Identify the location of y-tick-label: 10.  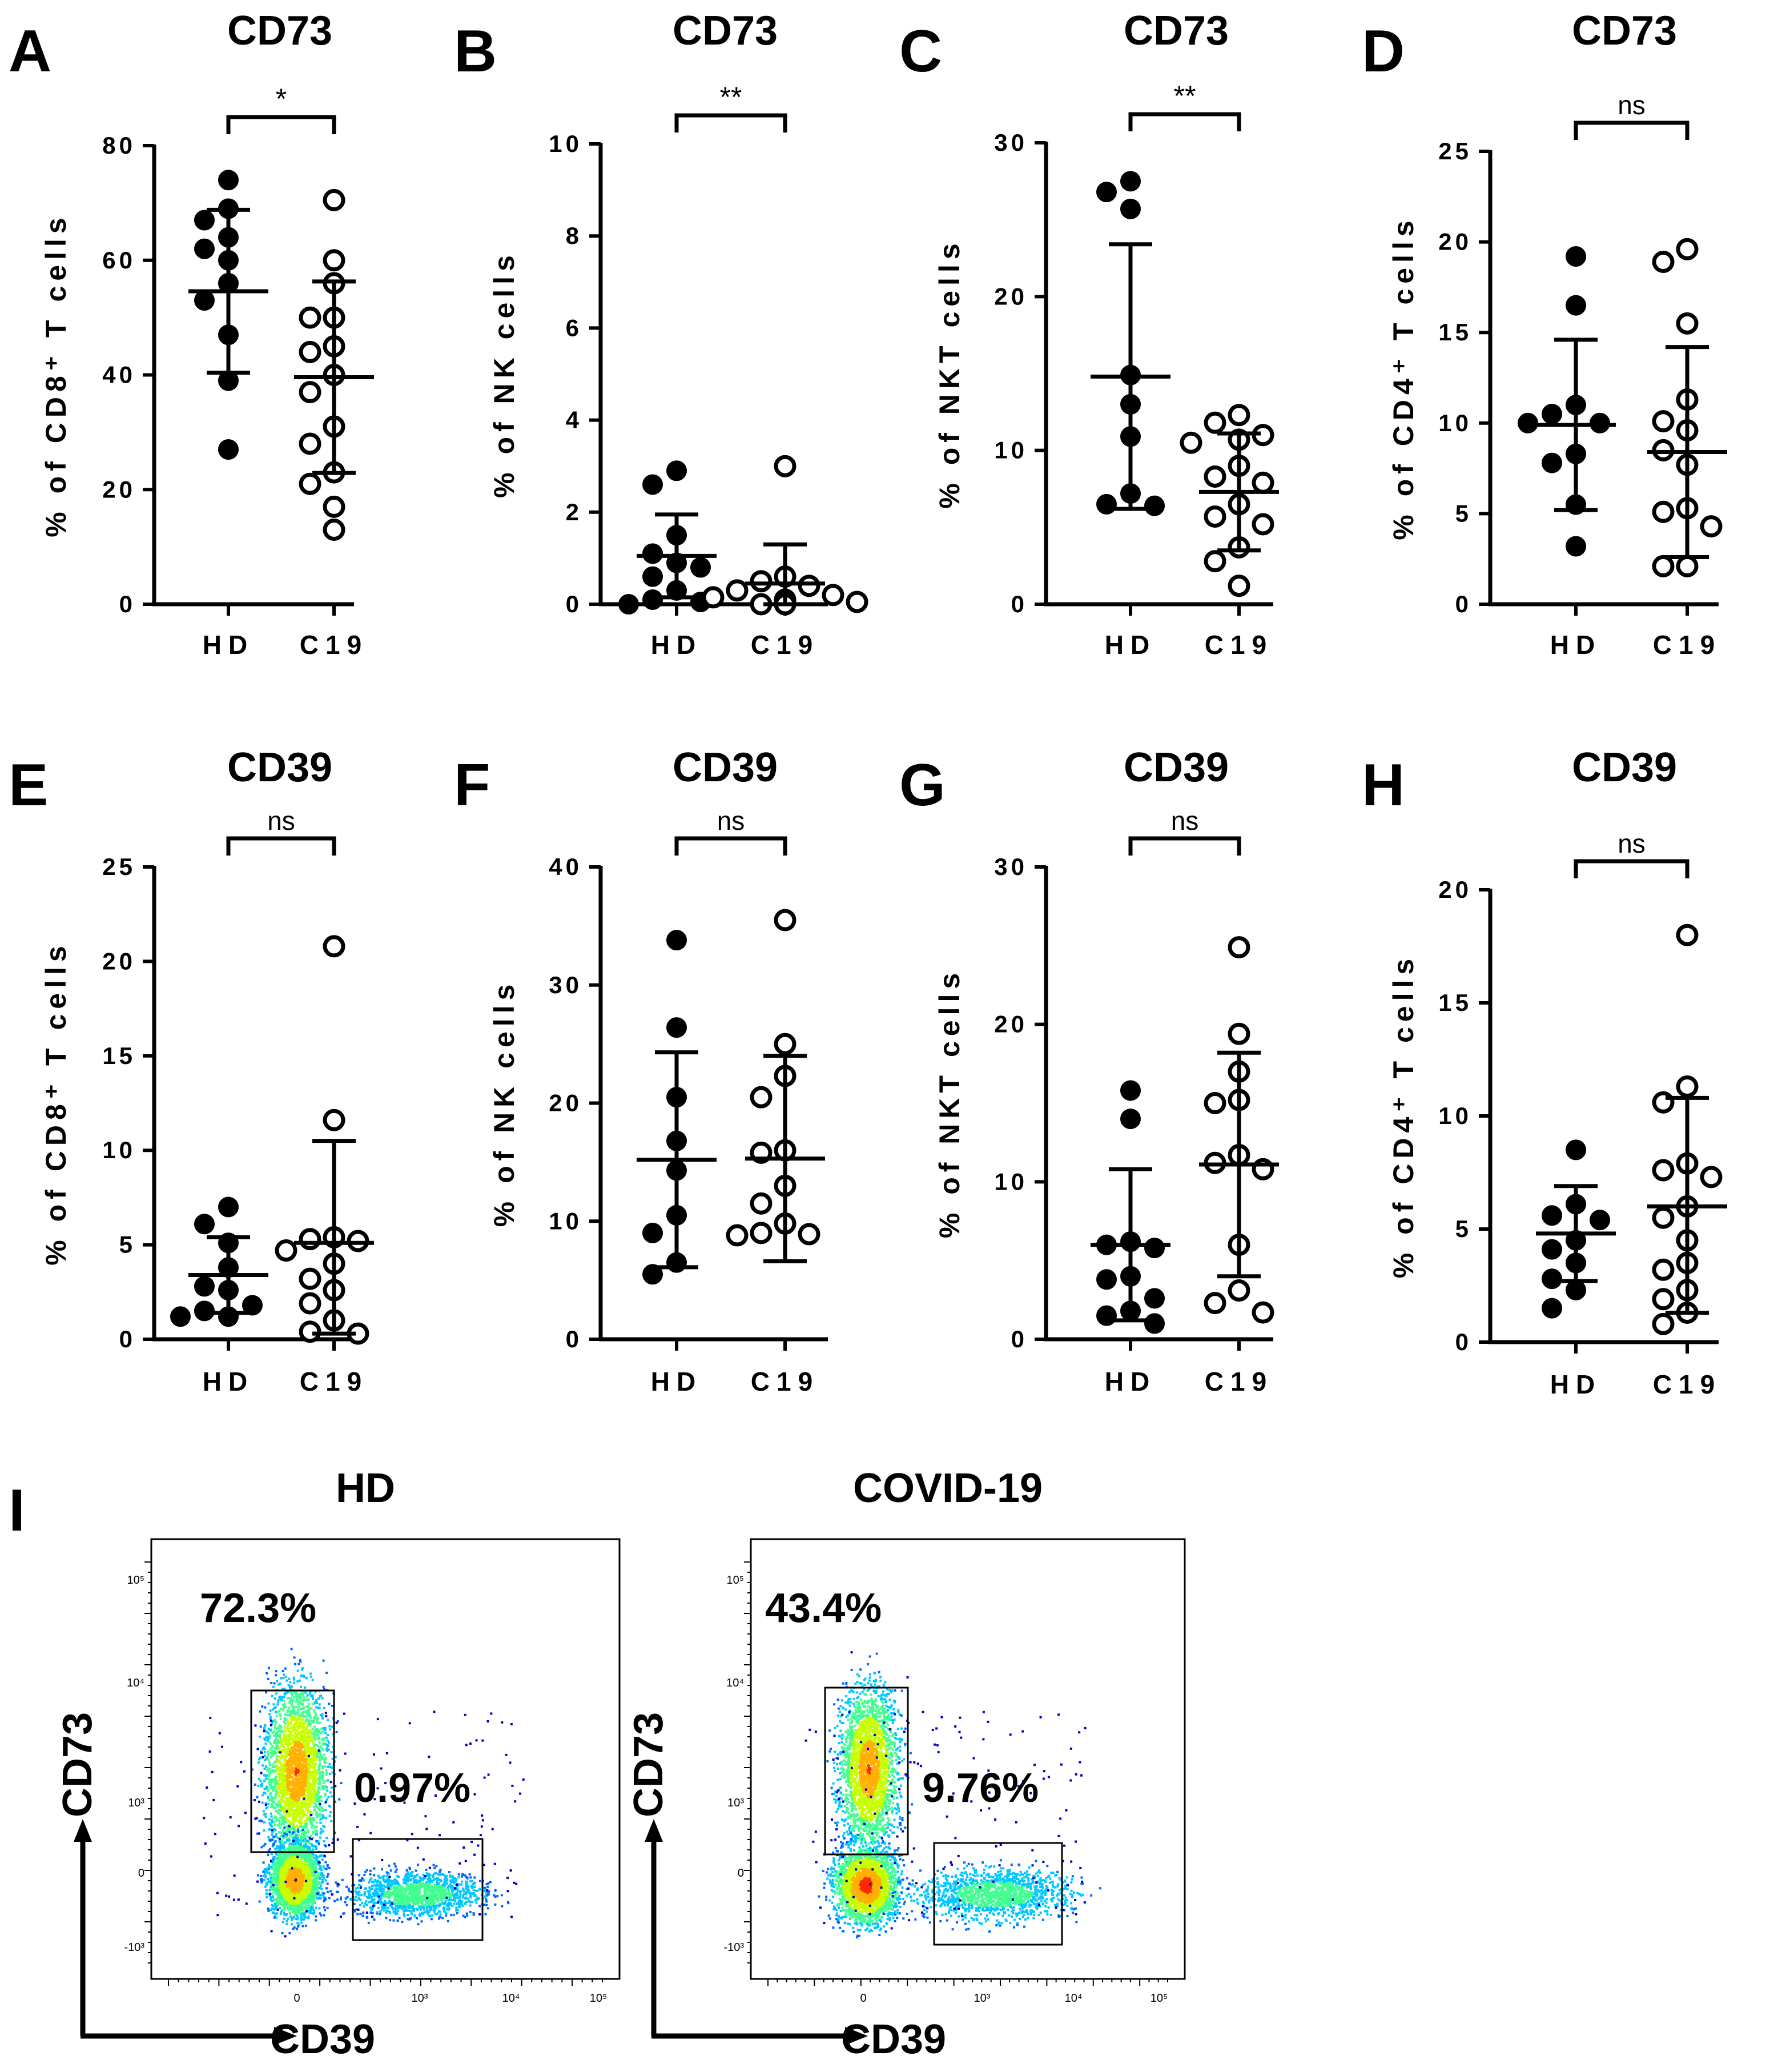
(119, 1150).